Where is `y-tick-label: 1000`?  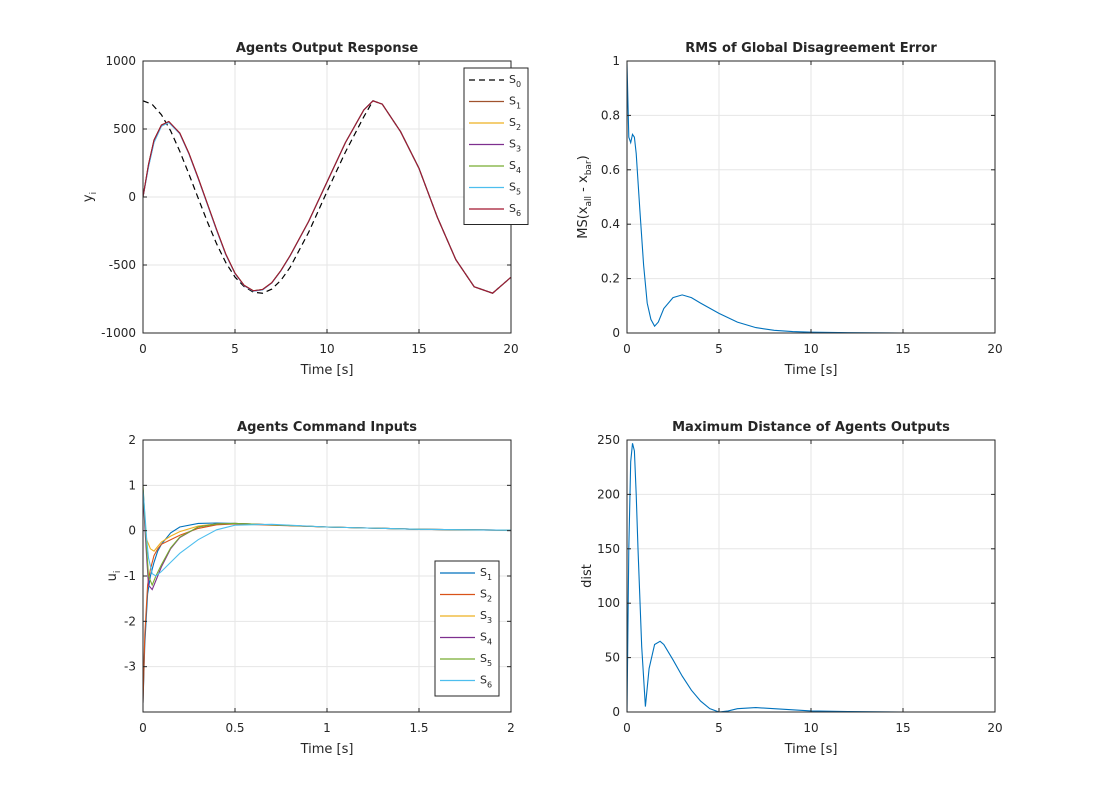 y-tick-label: 1000 is located at coordinates (120, 61).